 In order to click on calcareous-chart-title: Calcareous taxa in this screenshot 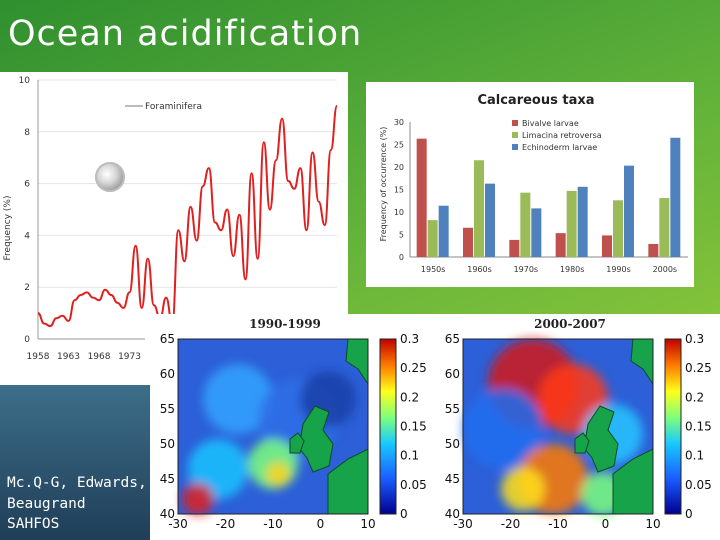, I will do `click(535, 100)`.